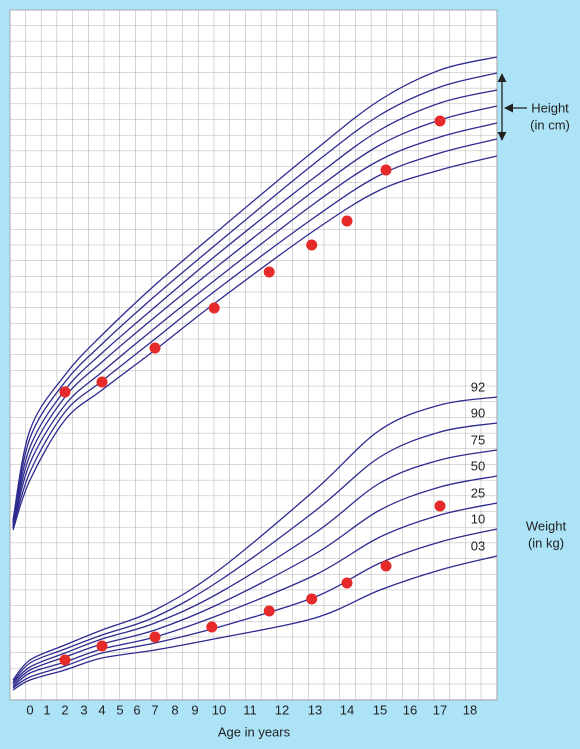 The height and width of the screenshot is (749, 580). I want to click on weight-unit: (in kg), so click(546, 542).